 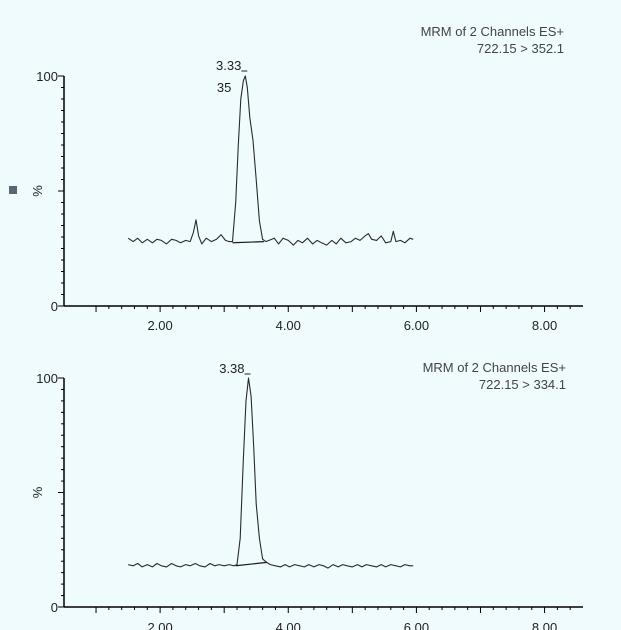 I want to click on selection-marker-icon, so click(x=13, y=190).